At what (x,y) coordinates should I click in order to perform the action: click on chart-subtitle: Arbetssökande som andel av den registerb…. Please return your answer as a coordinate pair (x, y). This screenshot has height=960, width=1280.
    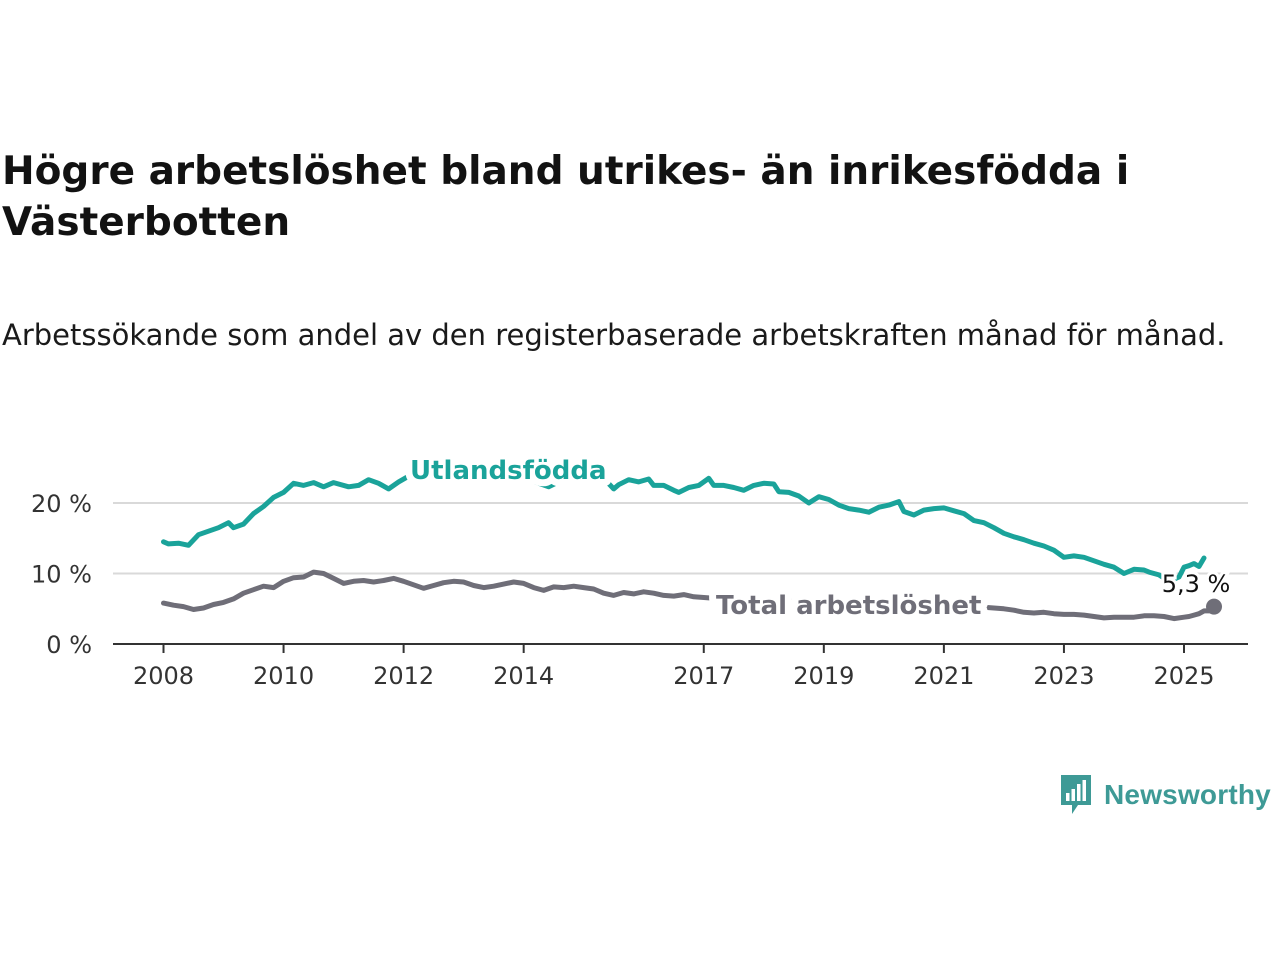
    Looking at the image, I should click on (614, 335).